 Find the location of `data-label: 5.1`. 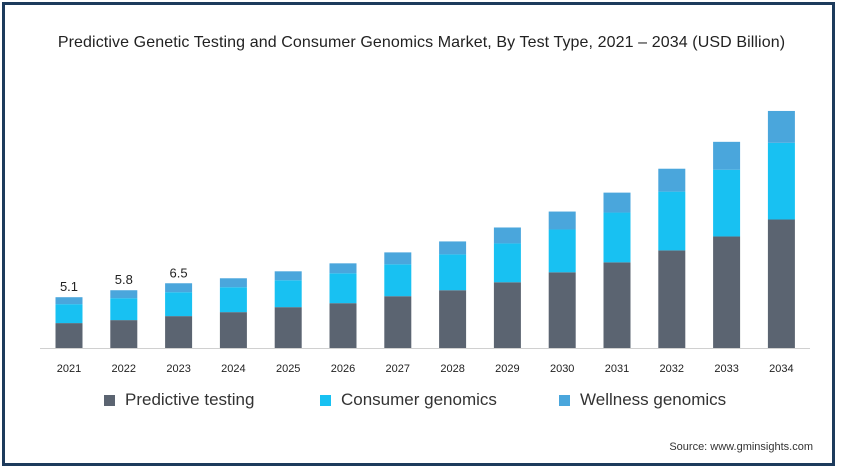

data-label: 5.1 is located at coordinates (69, 286).